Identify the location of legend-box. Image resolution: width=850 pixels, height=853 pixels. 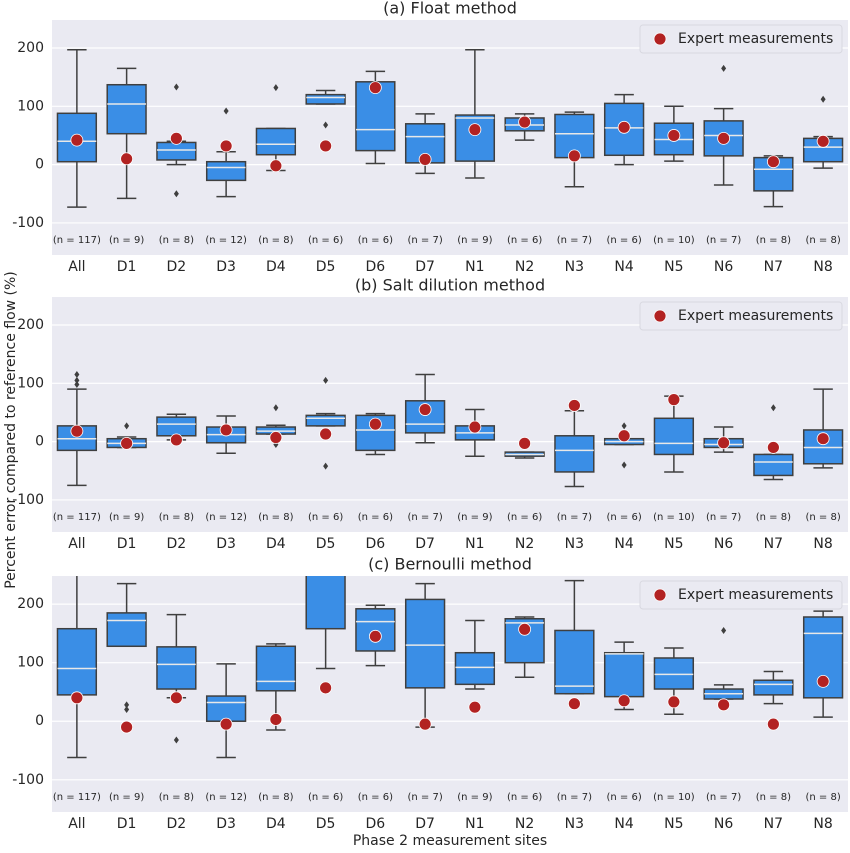
(741, 595).